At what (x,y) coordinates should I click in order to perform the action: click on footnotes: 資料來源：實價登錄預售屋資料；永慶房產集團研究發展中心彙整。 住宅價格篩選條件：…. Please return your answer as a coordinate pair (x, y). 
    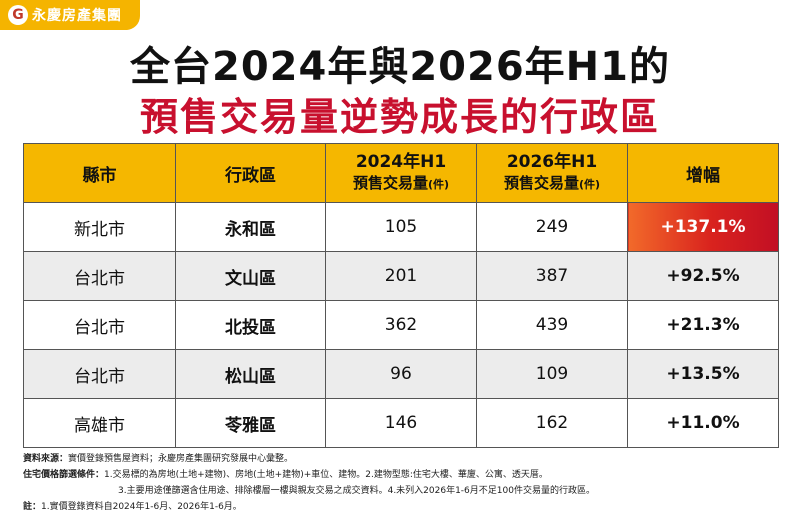
    Looking at the image, I should click on (403, 483).